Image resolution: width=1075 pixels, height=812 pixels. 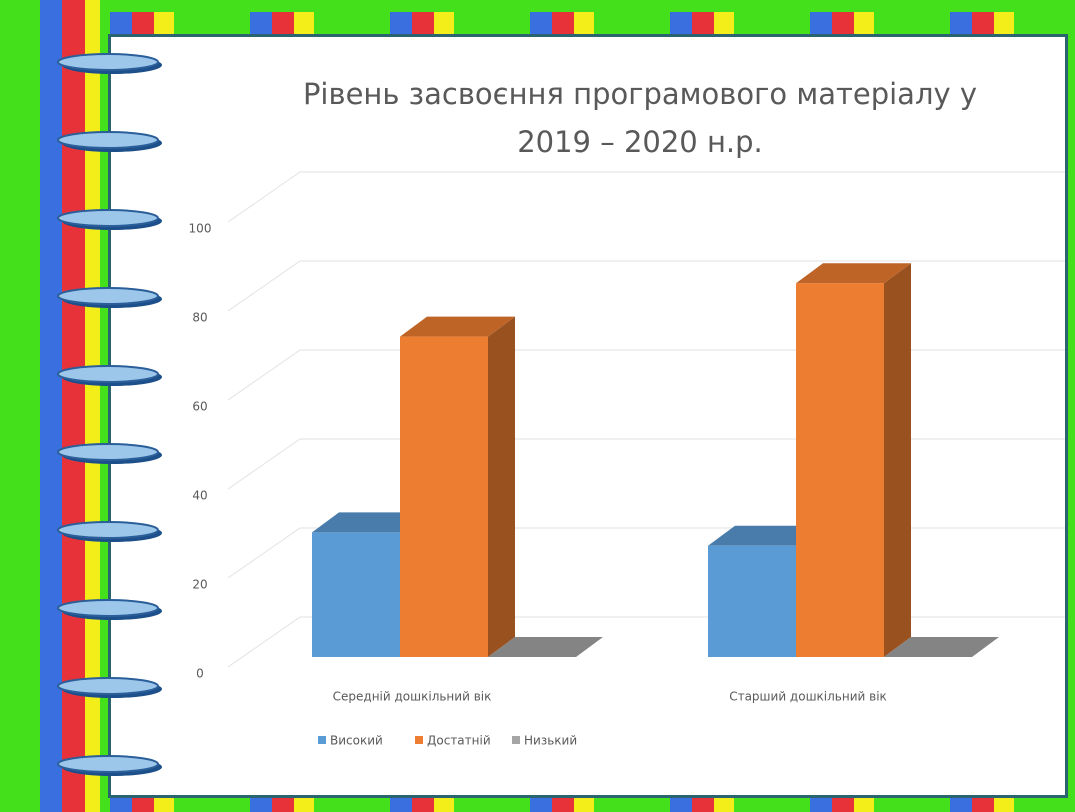 I want to click on legend-label: Низький, so click(x=550, y=741).